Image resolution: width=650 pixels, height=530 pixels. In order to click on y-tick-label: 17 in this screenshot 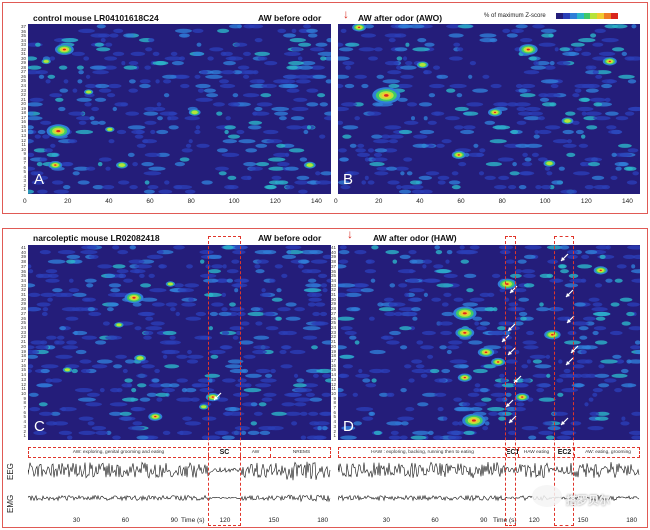, I will do `click(23, 117)`.